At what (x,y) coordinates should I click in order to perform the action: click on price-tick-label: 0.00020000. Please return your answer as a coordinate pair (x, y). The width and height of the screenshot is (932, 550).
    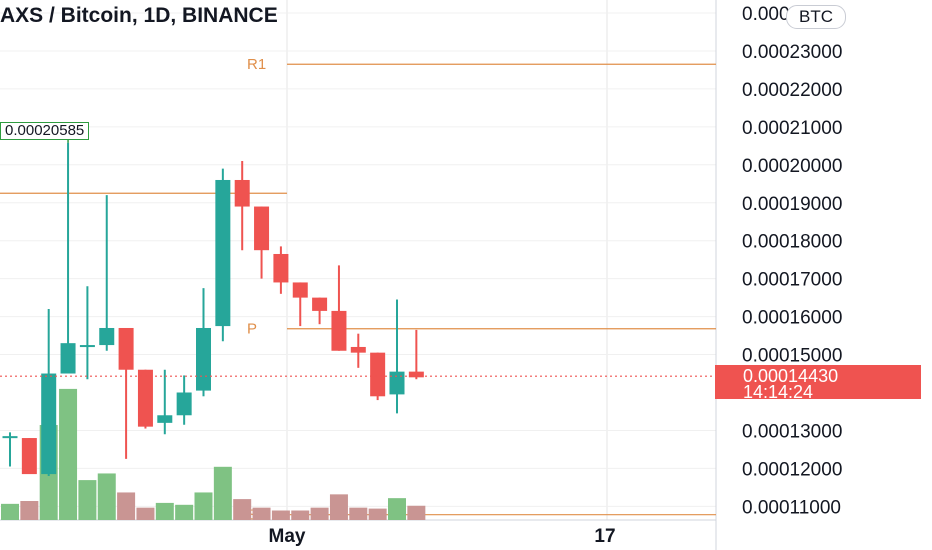
    Looking at the image, I should click on (792, 166).